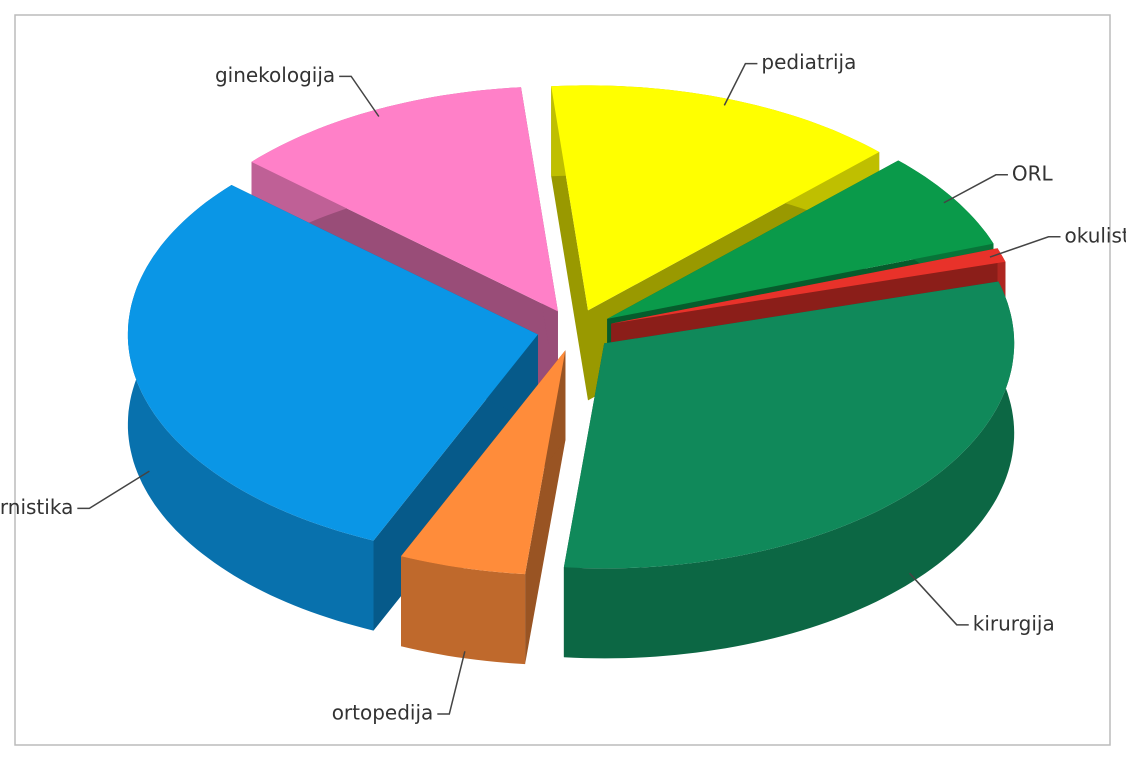 Image resolution: width=1126 pixels, height=758 pixels. Describe the element at coordinates (36, 507) in the screenshot. I see `slice-label: internistika` at that location.